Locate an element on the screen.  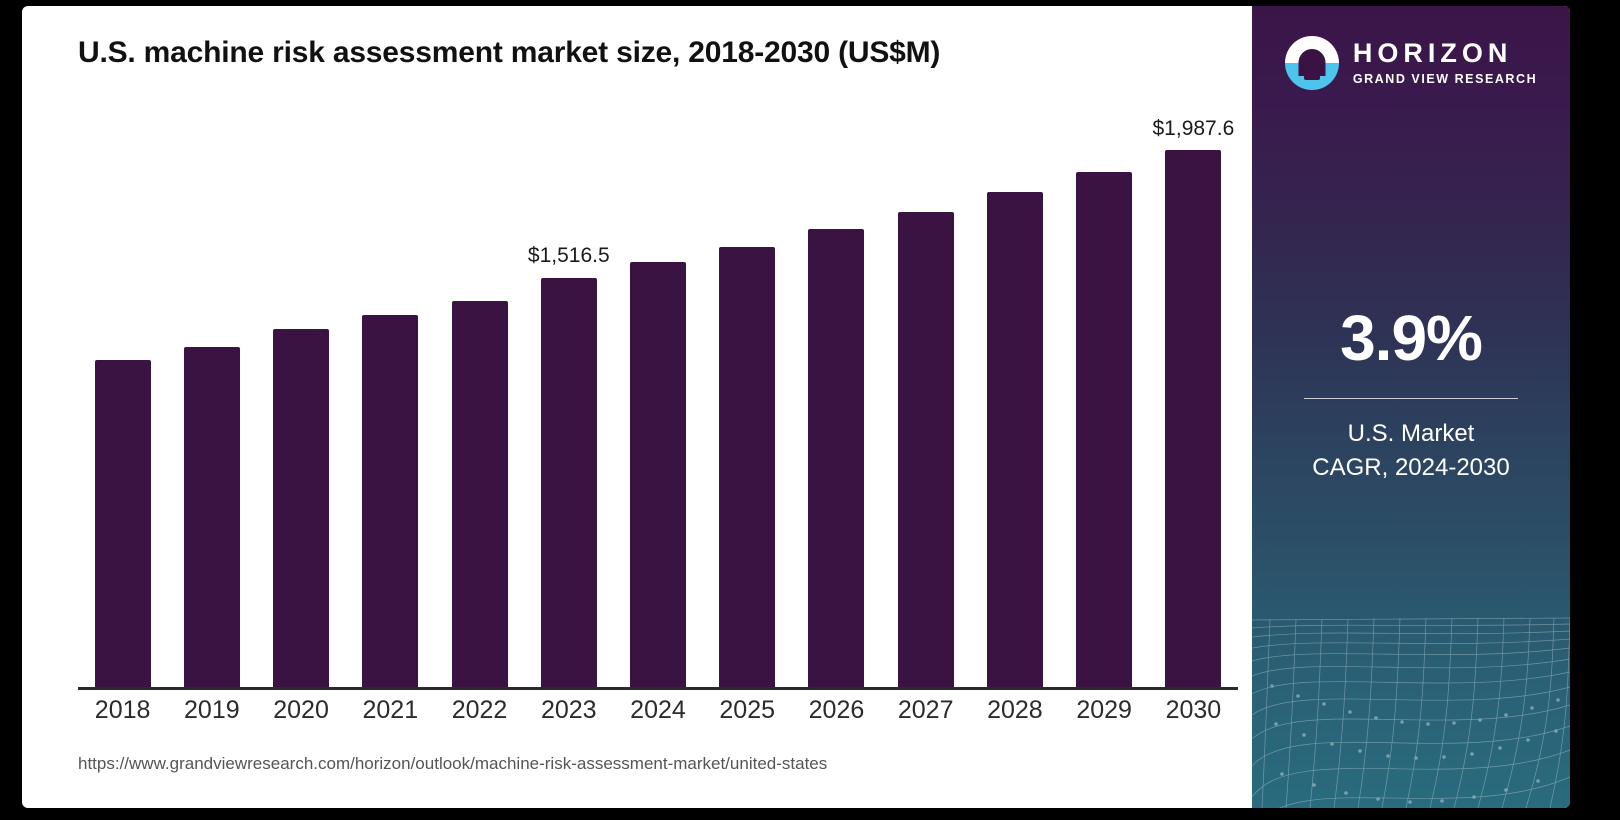
cagr-value: 3.9% is located at coordinates (1411, 338).